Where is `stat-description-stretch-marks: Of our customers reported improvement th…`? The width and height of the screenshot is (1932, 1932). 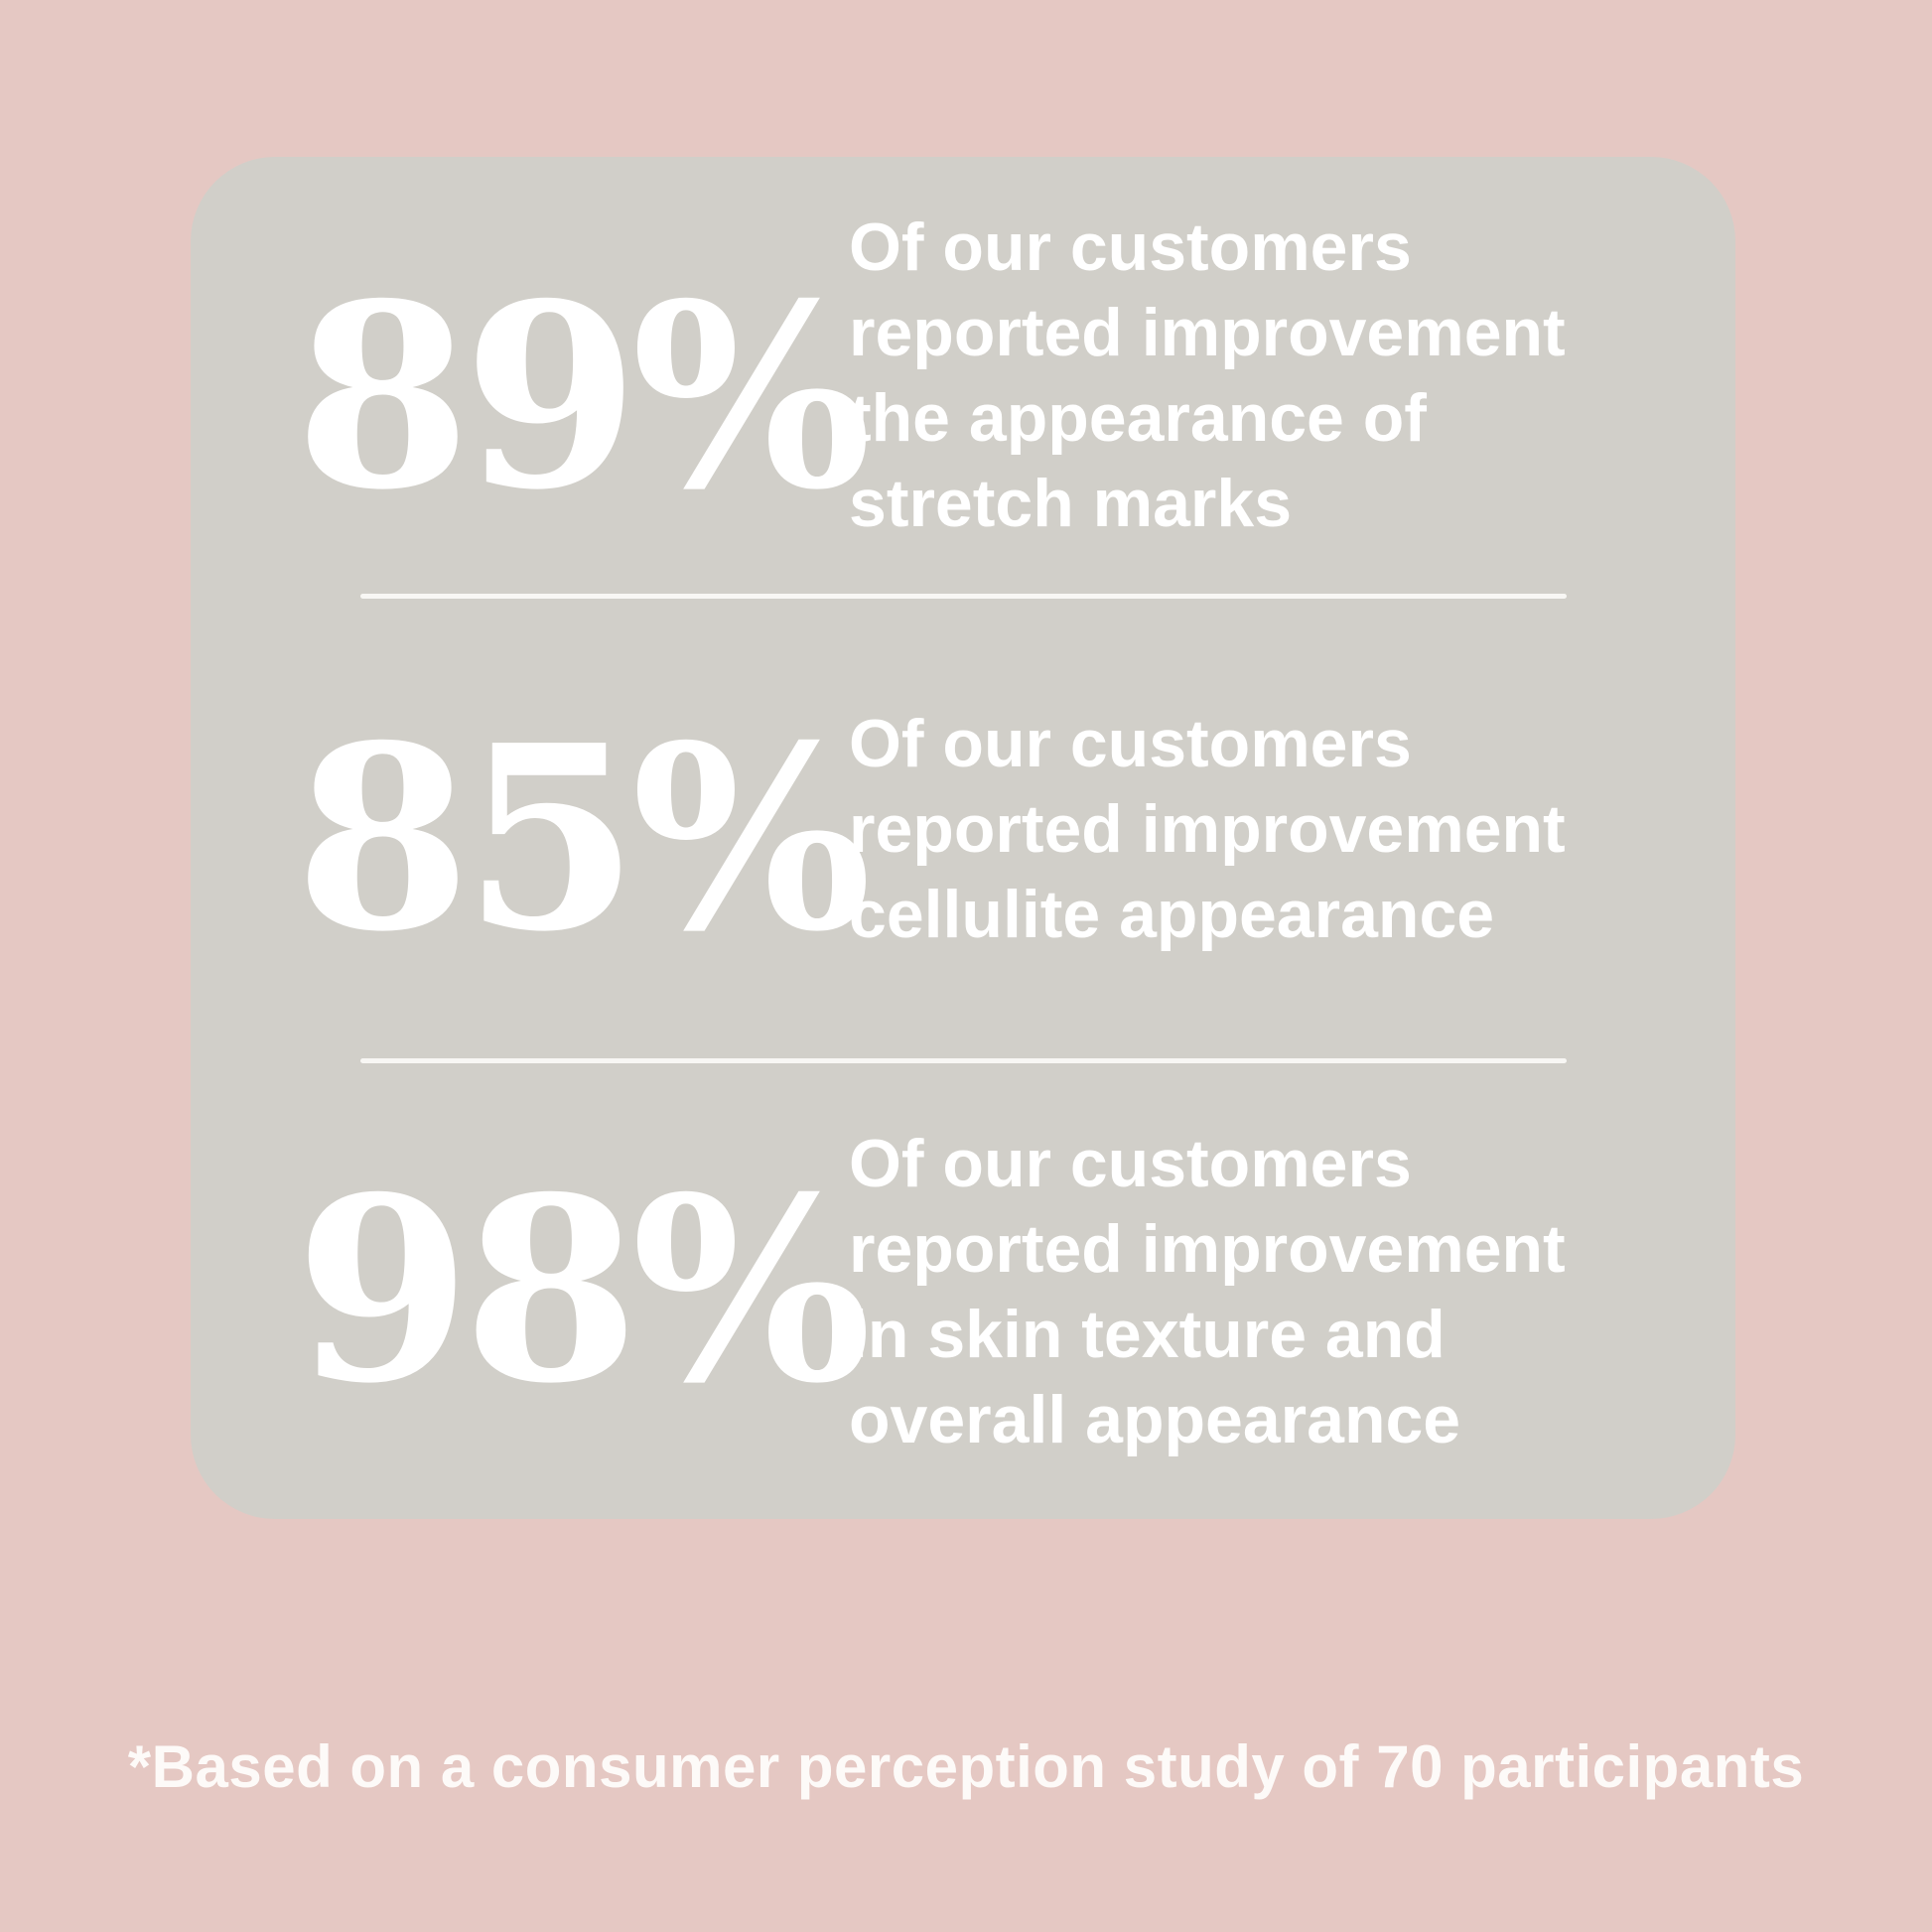
stat-description-stretch-marks: Of our customers reported improvement th… is located at coordinates (1207, 375).